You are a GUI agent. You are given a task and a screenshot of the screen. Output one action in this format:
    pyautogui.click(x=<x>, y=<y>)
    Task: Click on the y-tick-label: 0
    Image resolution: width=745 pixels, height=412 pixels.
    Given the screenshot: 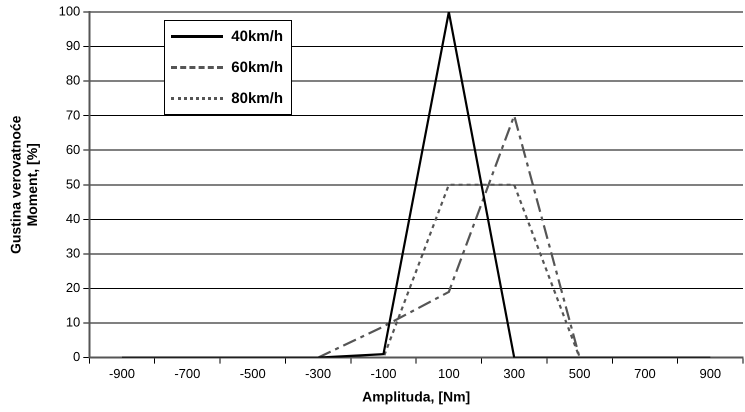 What is the action you would take?
    pyautogui.click(x=76, y=356)
    